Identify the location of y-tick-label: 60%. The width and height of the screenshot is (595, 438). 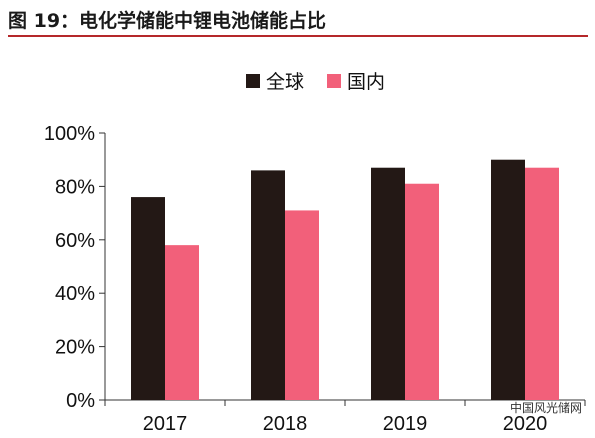
(75, 241).